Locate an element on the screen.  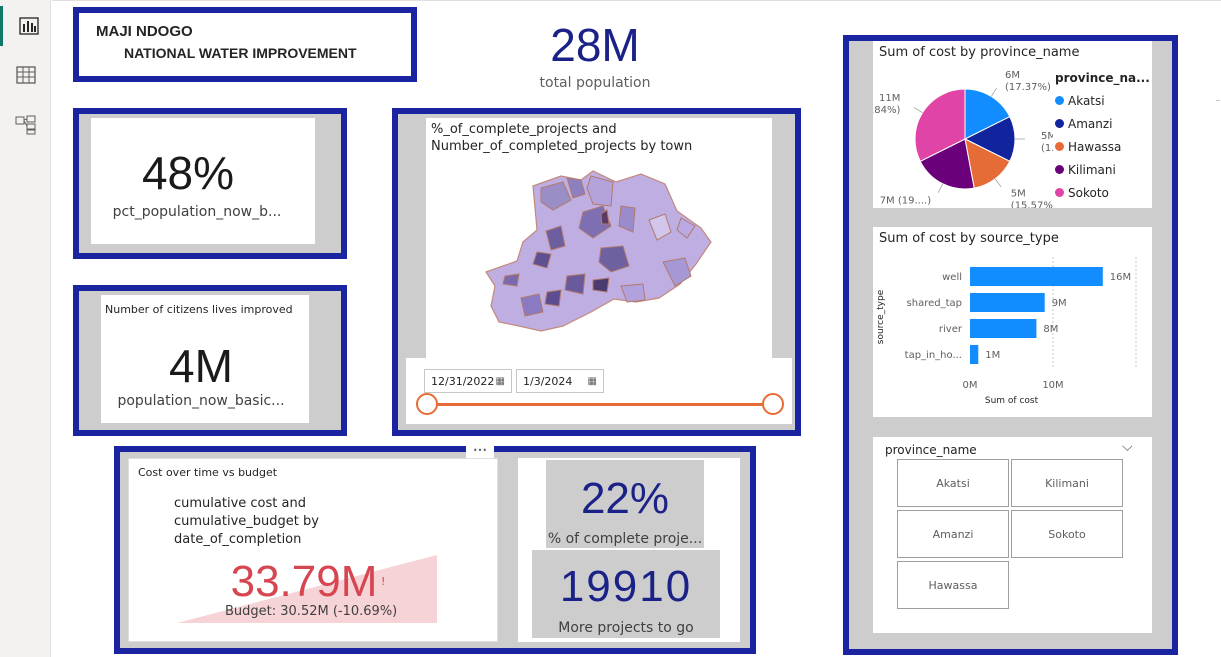
slicer-item-amanzi: Amanzi is located at coordinates (953, 534).